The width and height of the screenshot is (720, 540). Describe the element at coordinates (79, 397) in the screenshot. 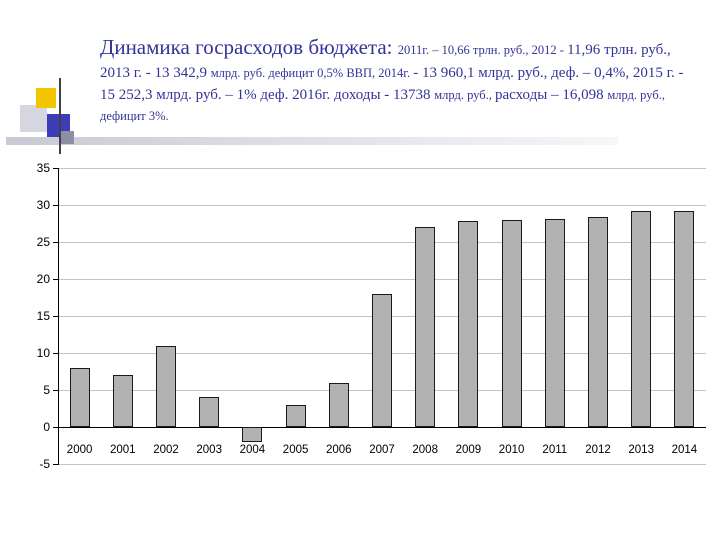

I see `bar-2000` at that location.